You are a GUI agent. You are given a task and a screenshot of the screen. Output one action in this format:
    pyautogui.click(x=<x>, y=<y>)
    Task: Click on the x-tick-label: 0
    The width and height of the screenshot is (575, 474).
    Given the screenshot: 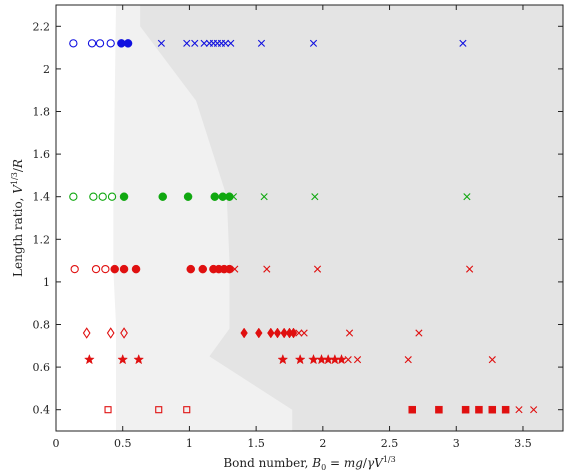 What is the action you would take?
    pyautogui.click(x=56, y=443)
    